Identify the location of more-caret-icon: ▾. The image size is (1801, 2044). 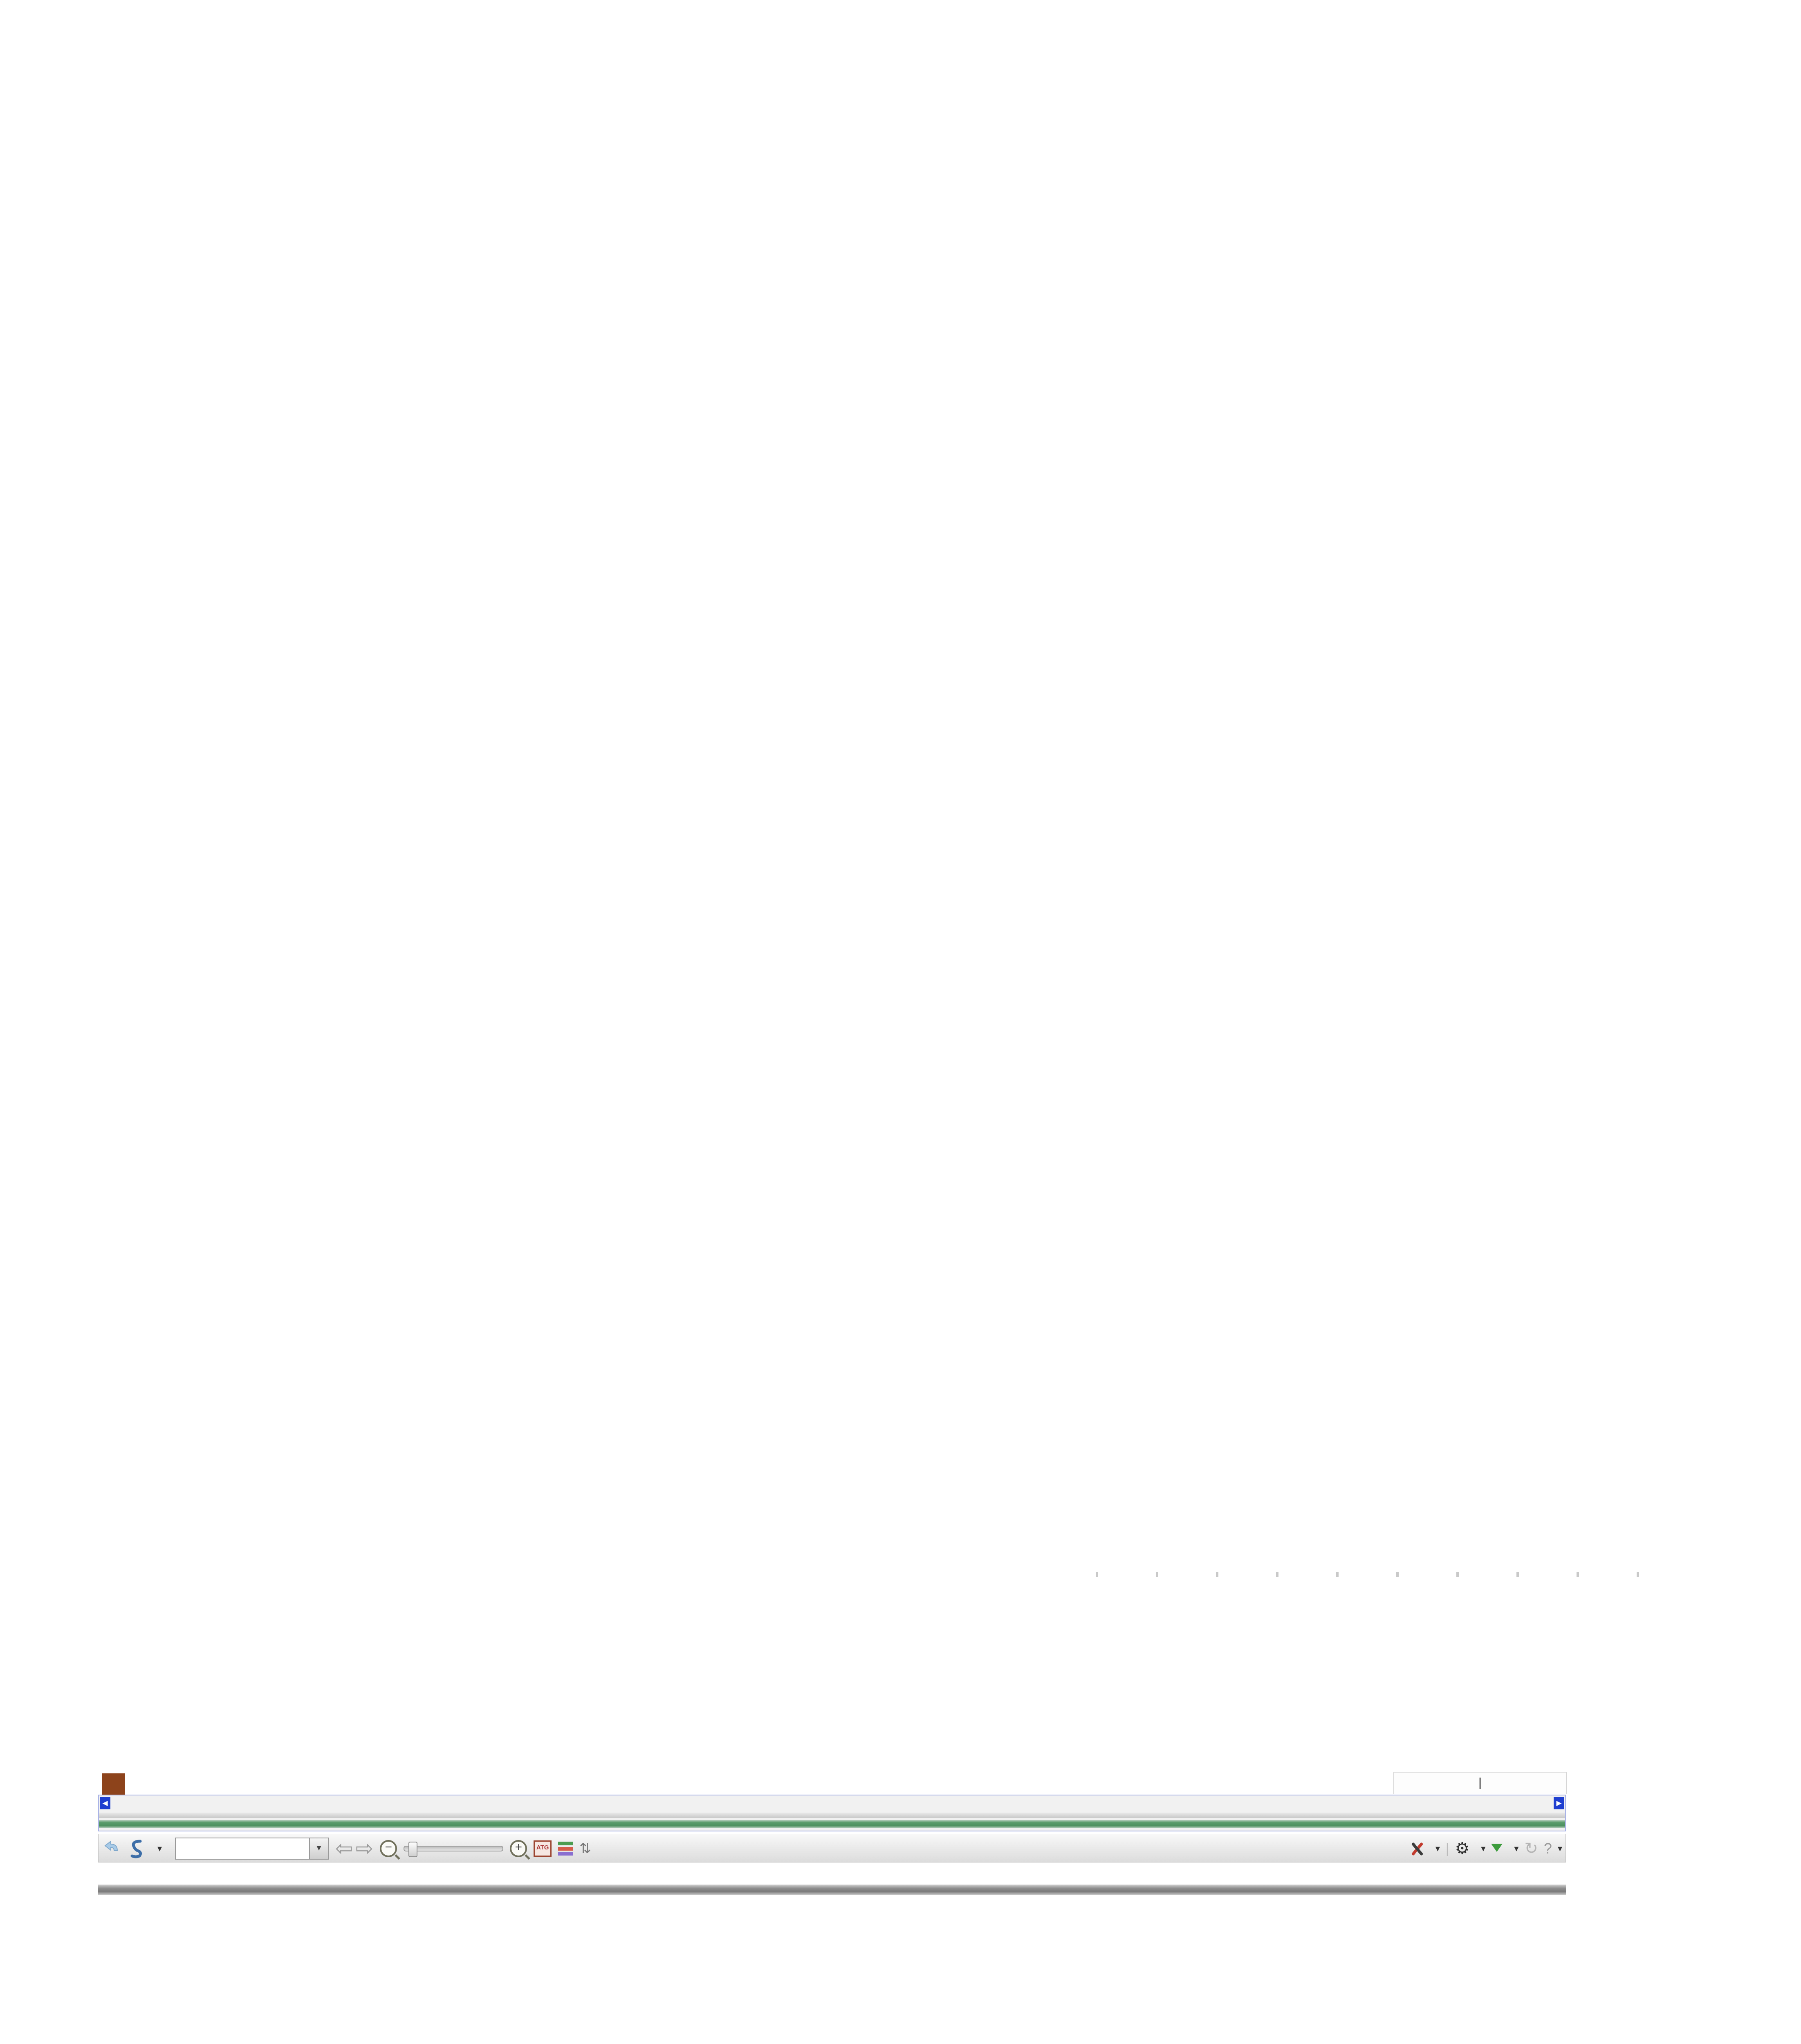
(1559, 1848).